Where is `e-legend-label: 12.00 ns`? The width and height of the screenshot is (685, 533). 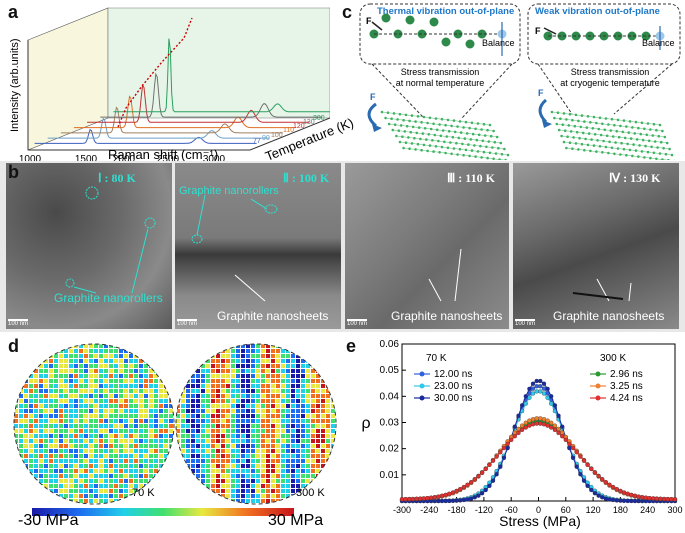 e-legend-label: 12.00 ns is located at coordinates (453, 374).